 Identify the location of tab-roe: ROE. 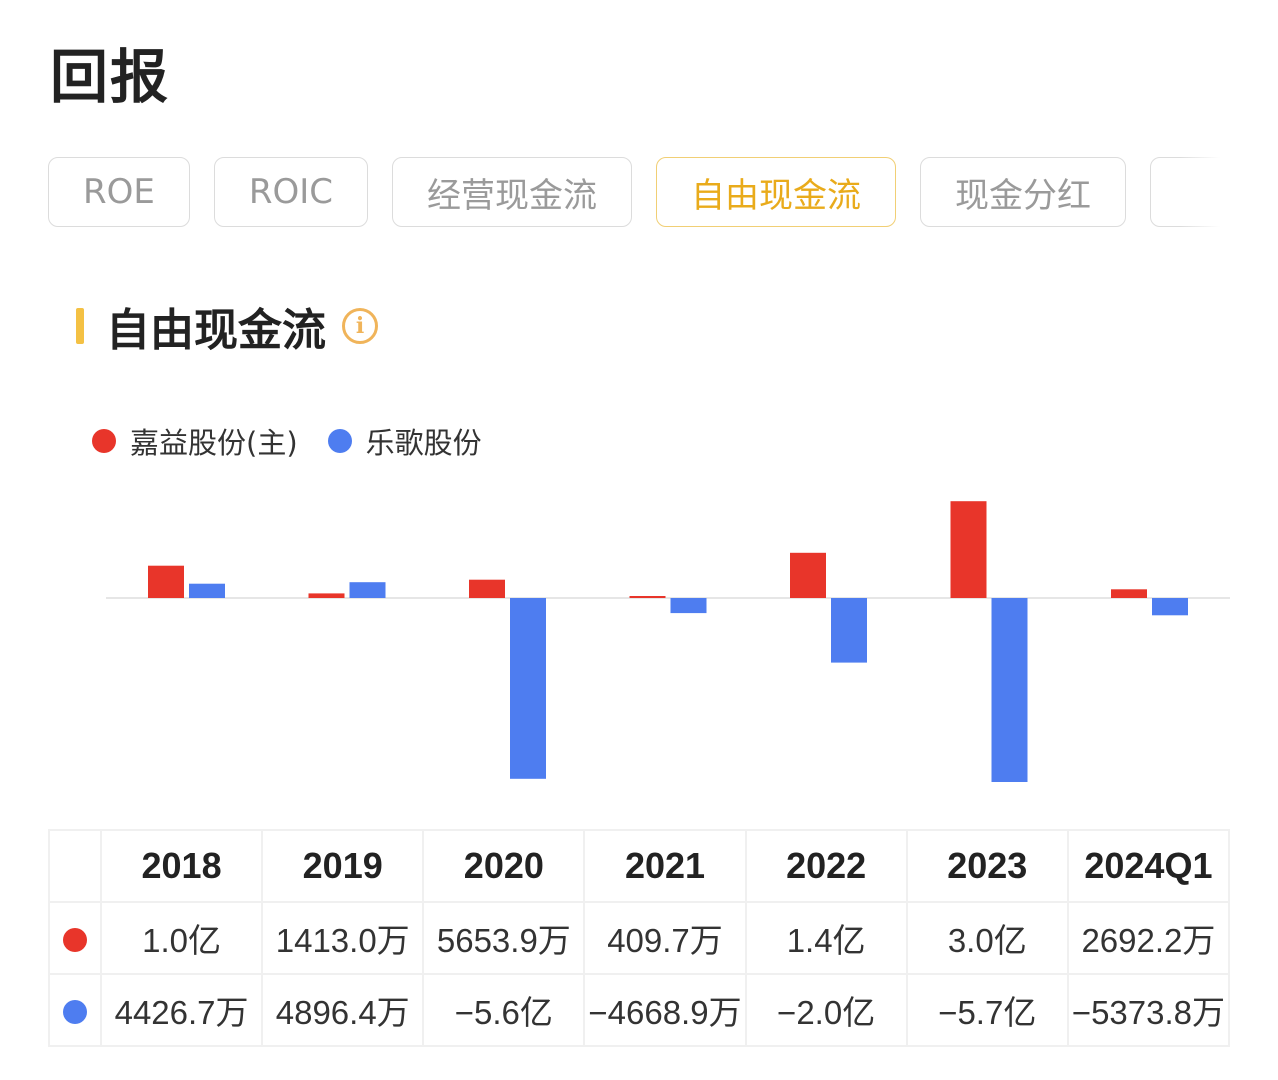
(119, 192).